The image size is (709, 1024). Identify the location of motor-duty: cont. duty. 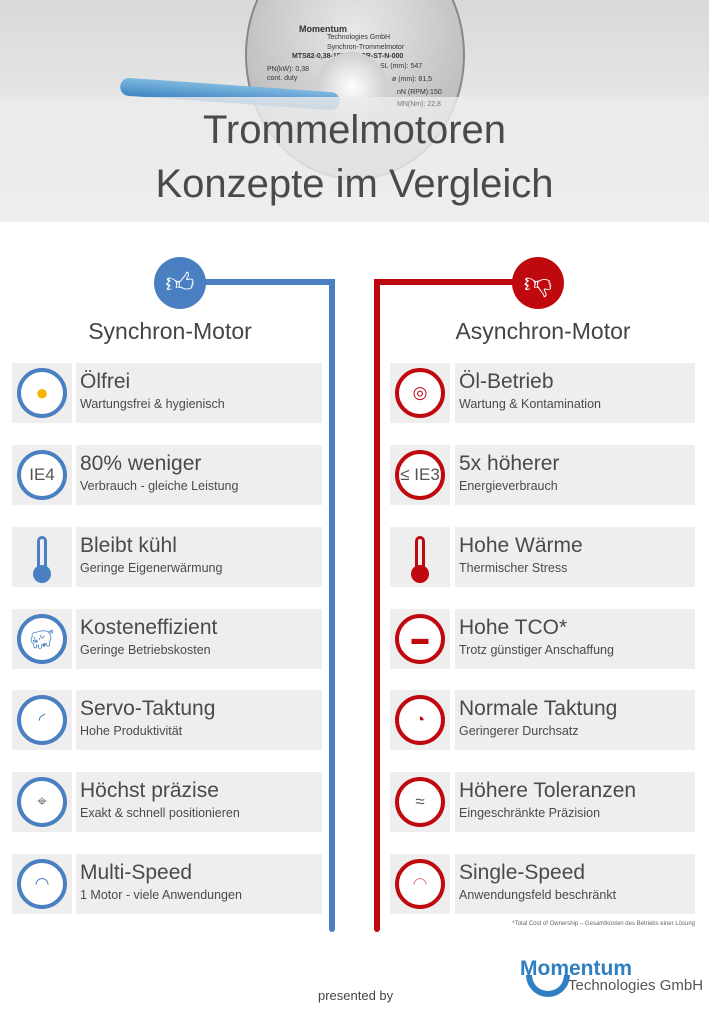
(282, 78).